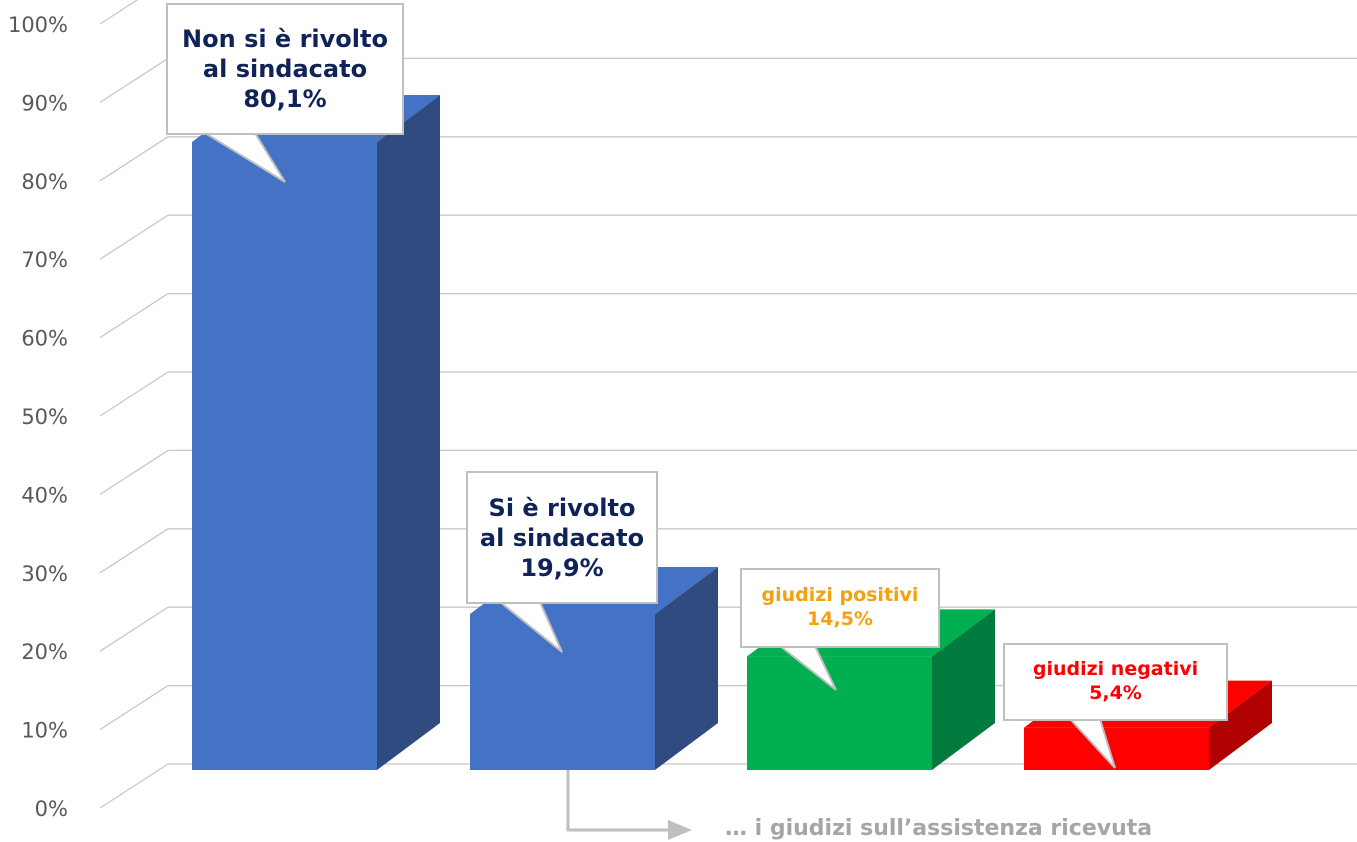 The image size is (1357, 842). I want to click on y-tick-label: 10%, so click(44, 731).